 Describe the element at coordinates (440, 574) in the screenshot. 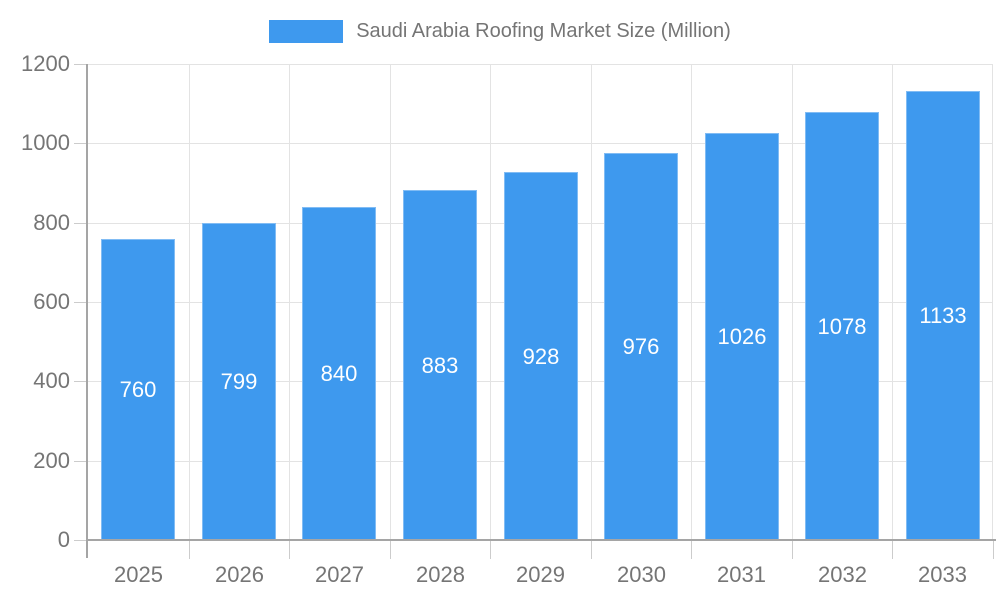

I see `x-tick-label: 2028` at that location.